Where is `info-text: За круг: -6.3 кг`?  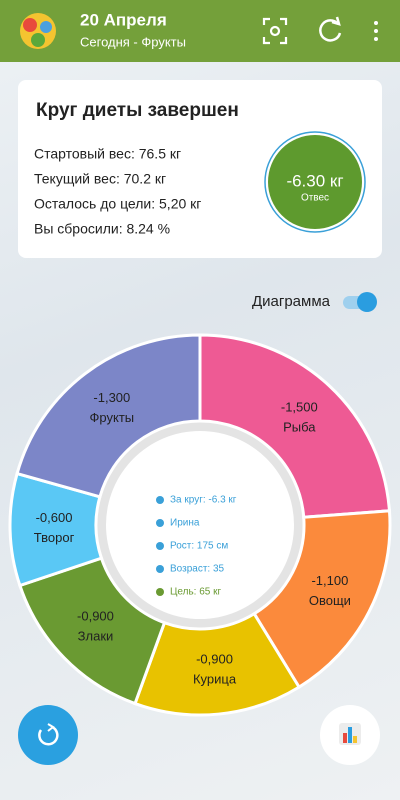
info-text: За круг: -6.3 кг is located at coordinates (203, 500).